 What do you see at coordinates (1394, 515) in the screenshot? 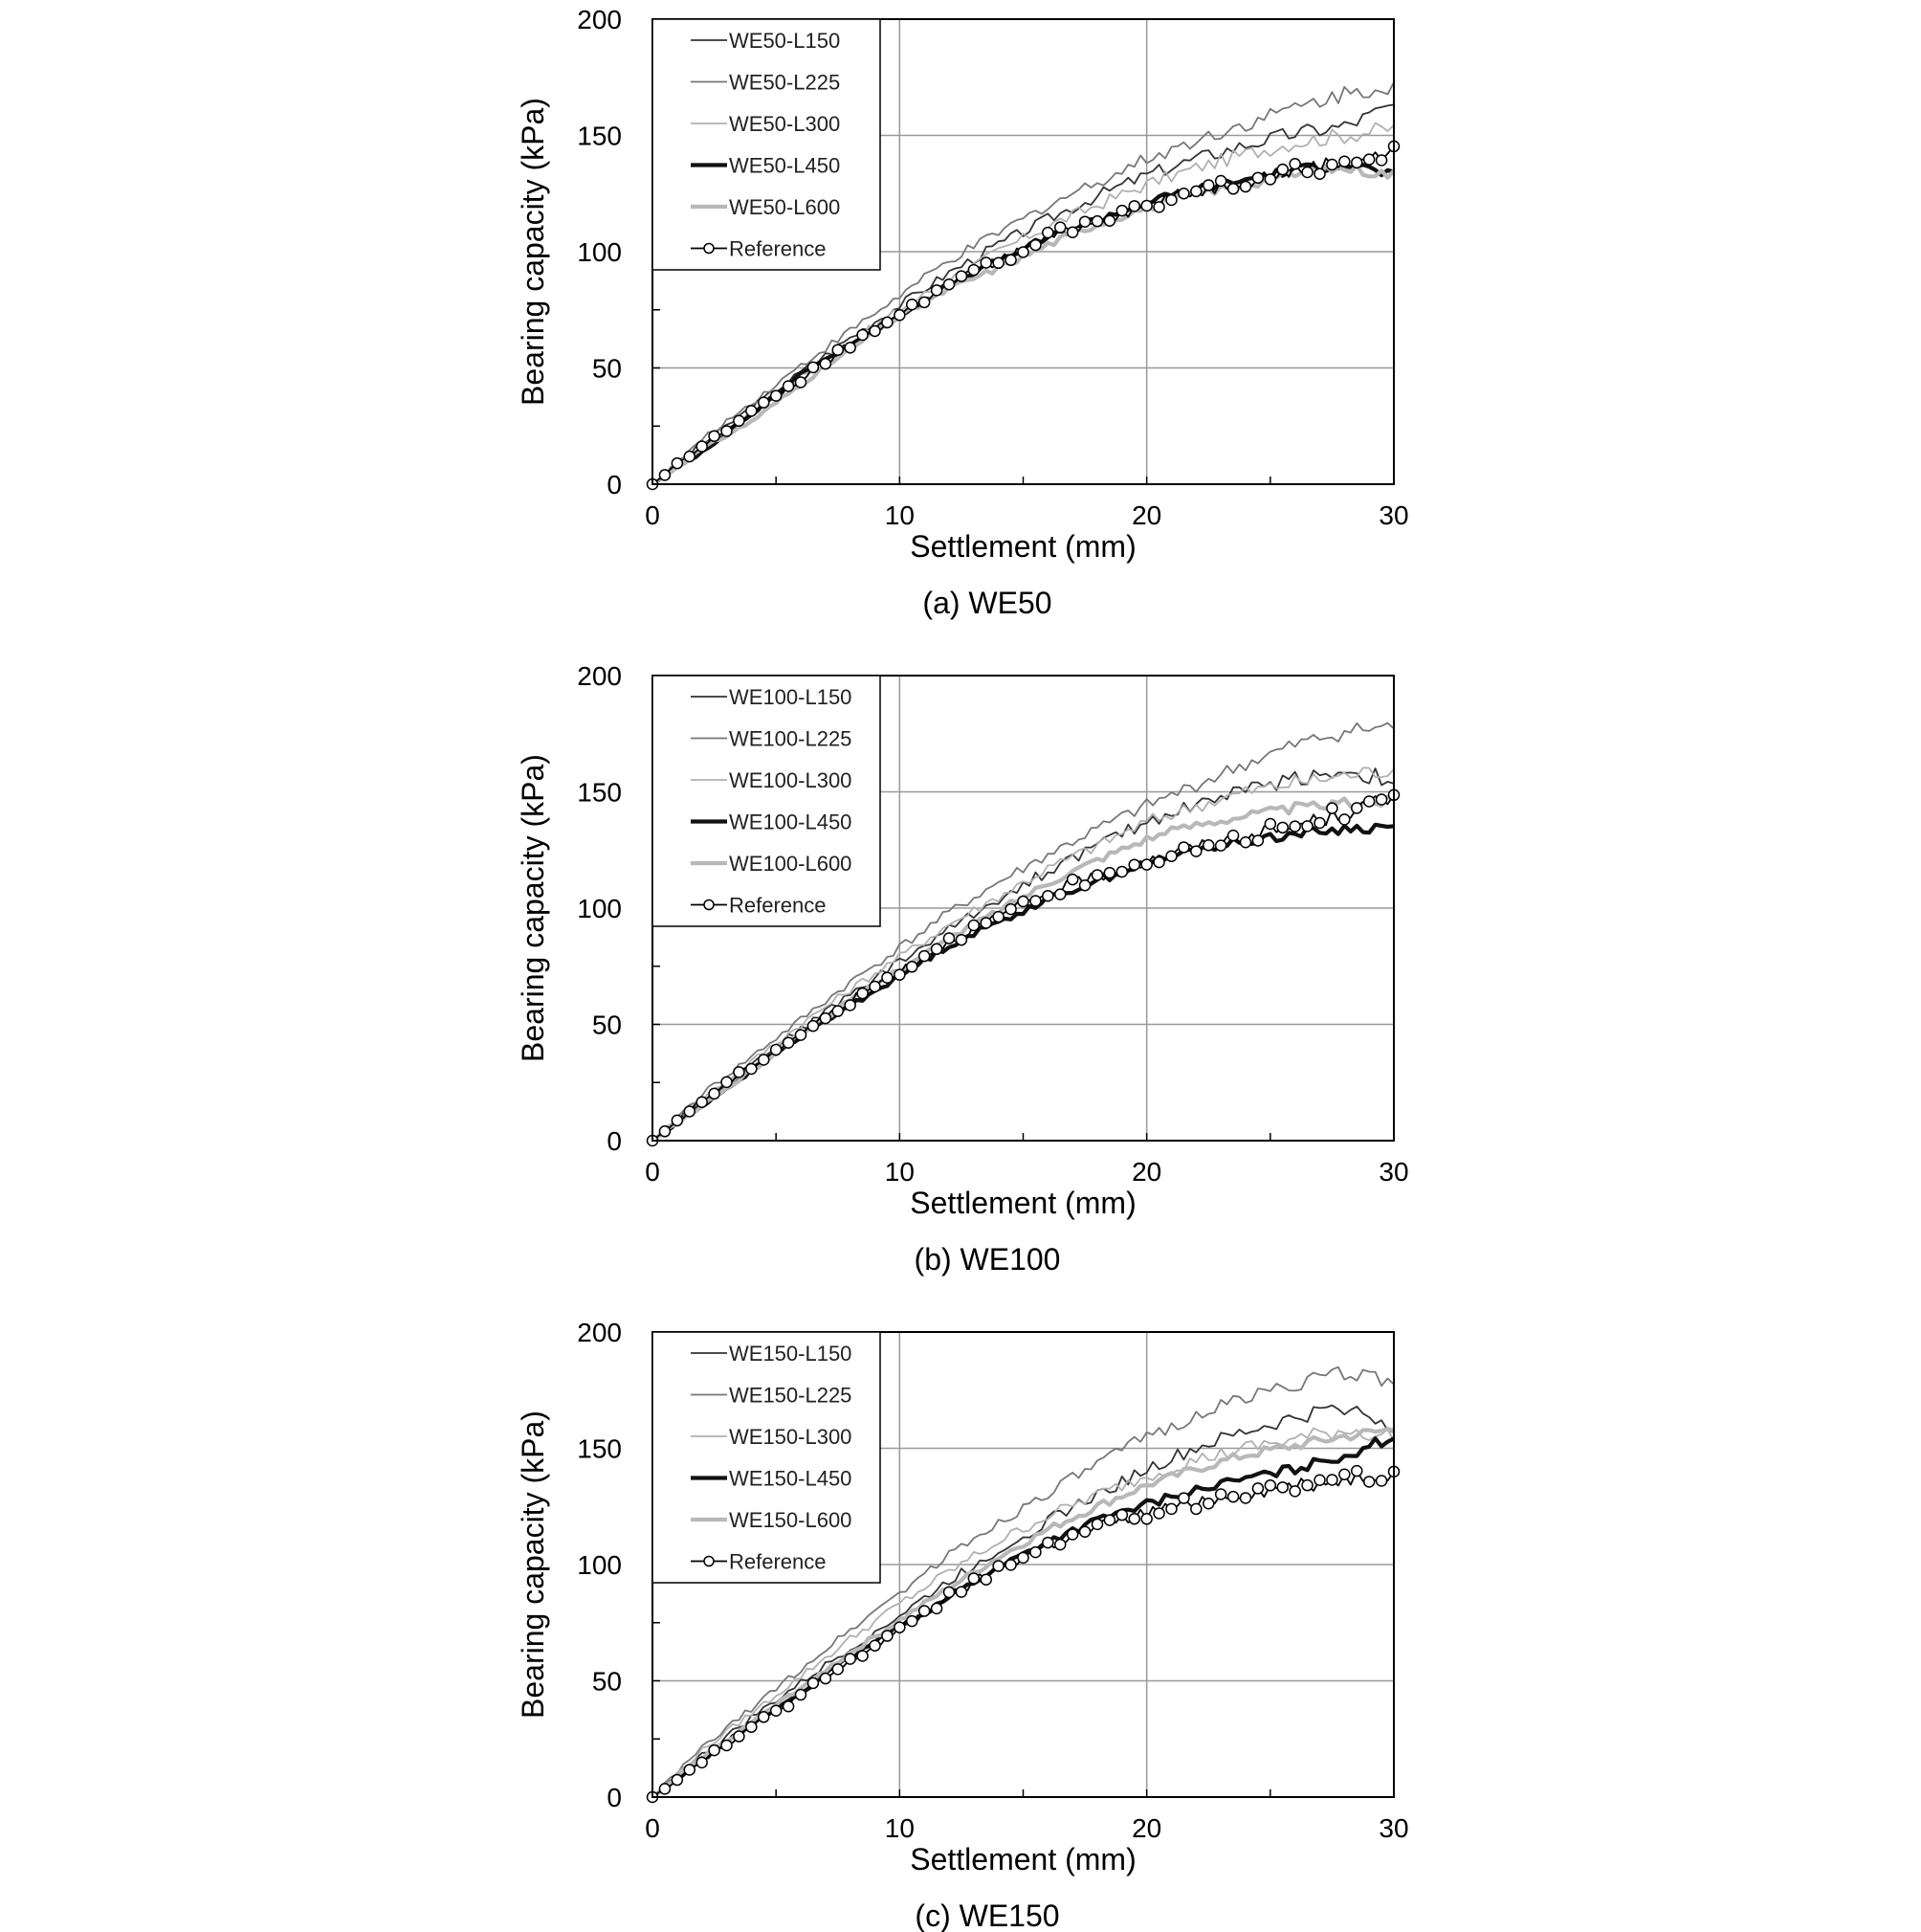
I see `x-tick-label: 30` at bounding box center [1394, 515].